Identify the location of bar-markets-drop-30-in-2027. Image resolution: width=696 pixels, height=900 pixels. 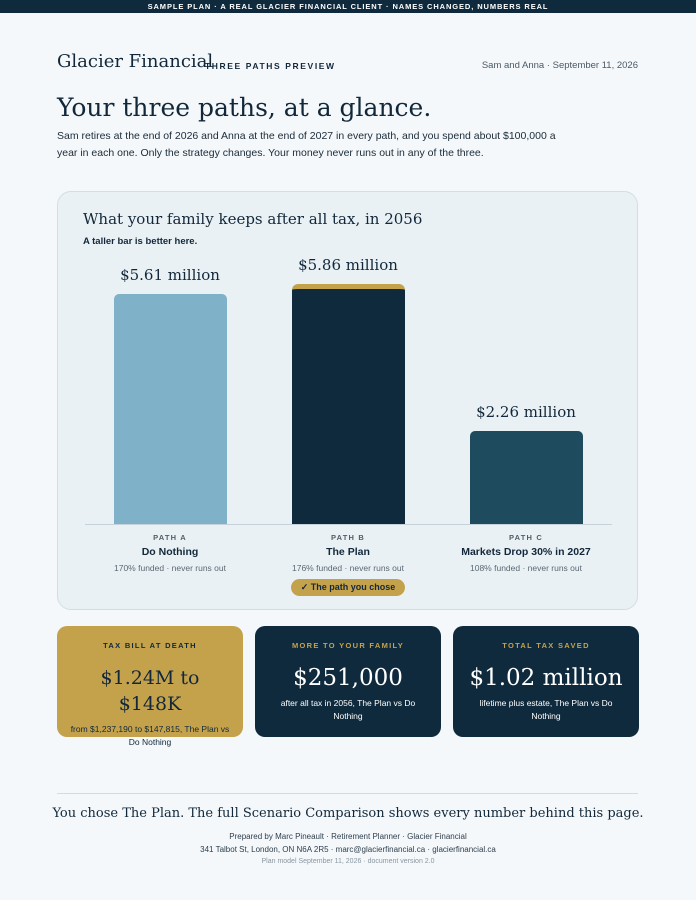
(526, 477).